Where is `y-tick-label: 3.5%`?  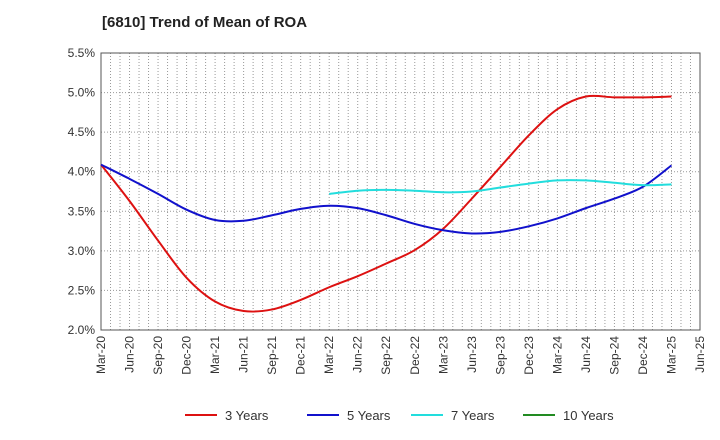
y-tick-label: 3.5% is located at coordinates (82, 211).